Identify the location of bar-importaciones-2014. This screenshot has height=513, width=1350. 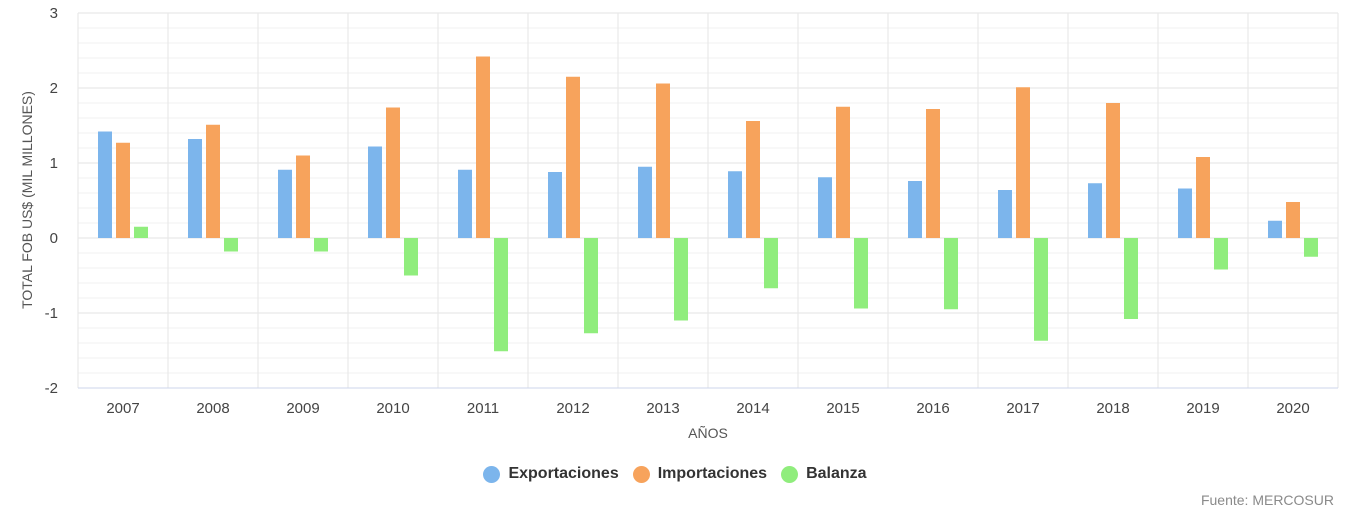
(753, 179).